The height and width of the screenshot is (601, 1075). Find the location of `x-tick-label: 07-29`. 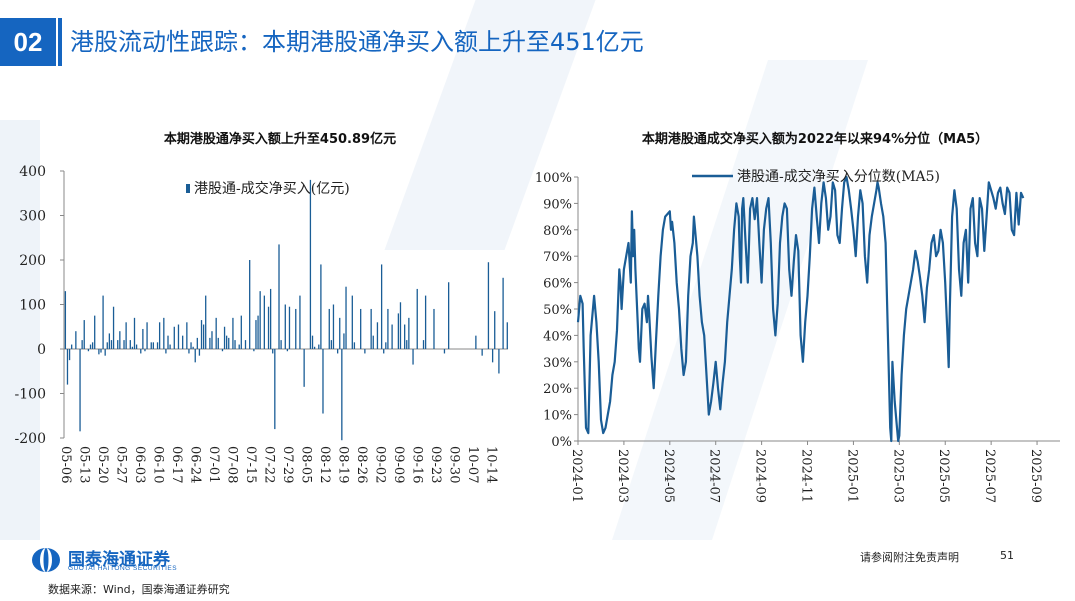

x-tick-label: 07-29 is located at coordinates (287, 464).